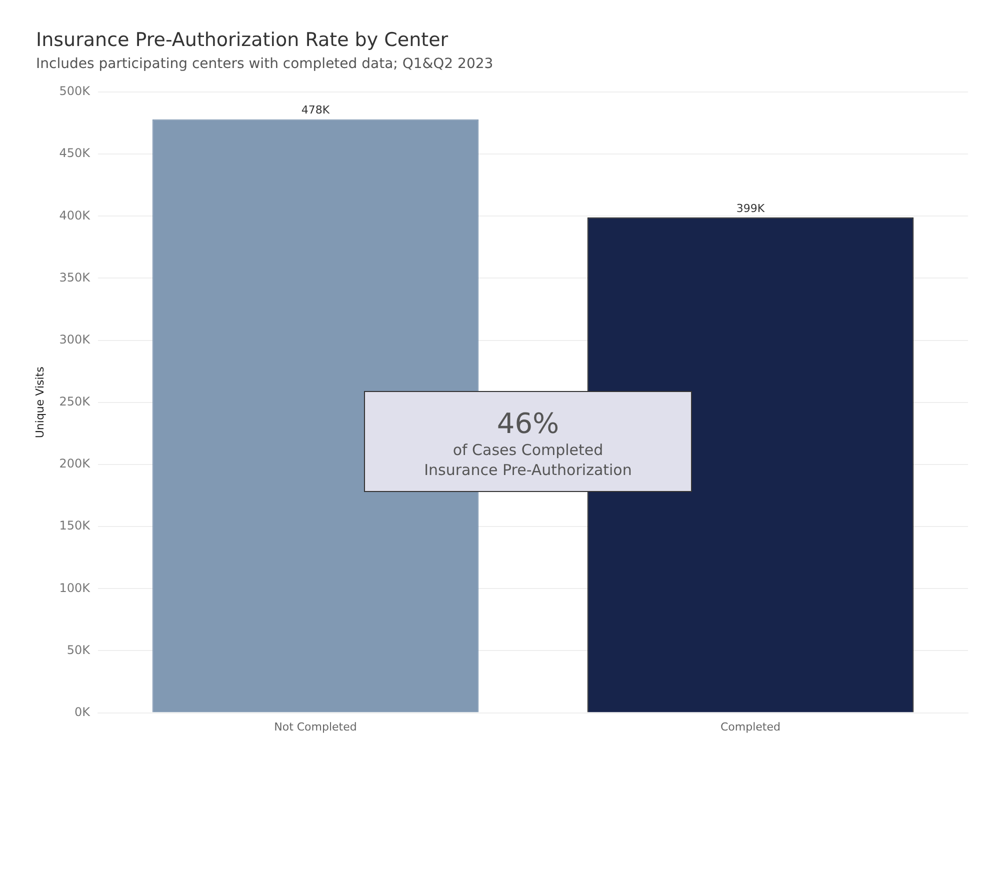 This screenshot has width=1000, height=882. I want to click on y-tick-label: 0K, so click(83, 711).